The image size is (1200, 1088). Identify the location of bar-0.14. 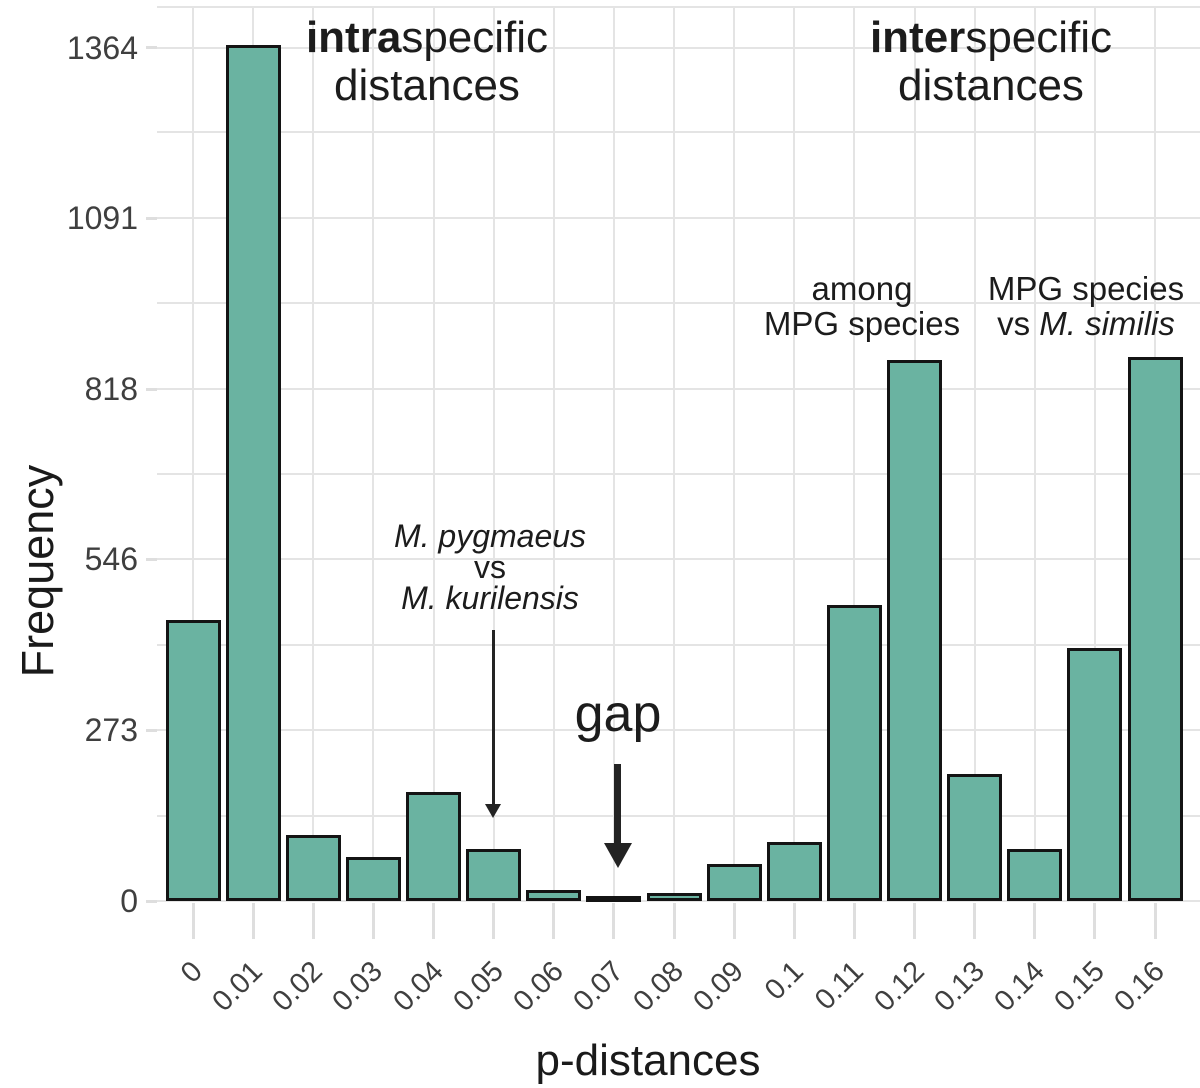
(1035, 875).